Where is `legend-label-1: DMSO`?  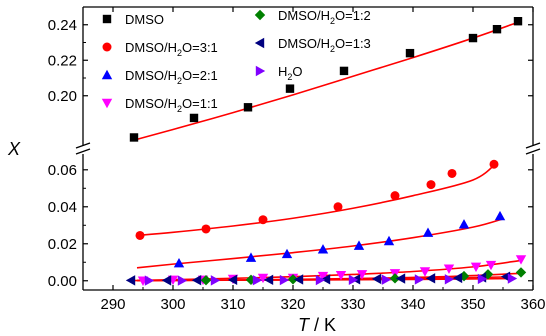
legend-label-1: DMSO is located at coordinates (144, 19).